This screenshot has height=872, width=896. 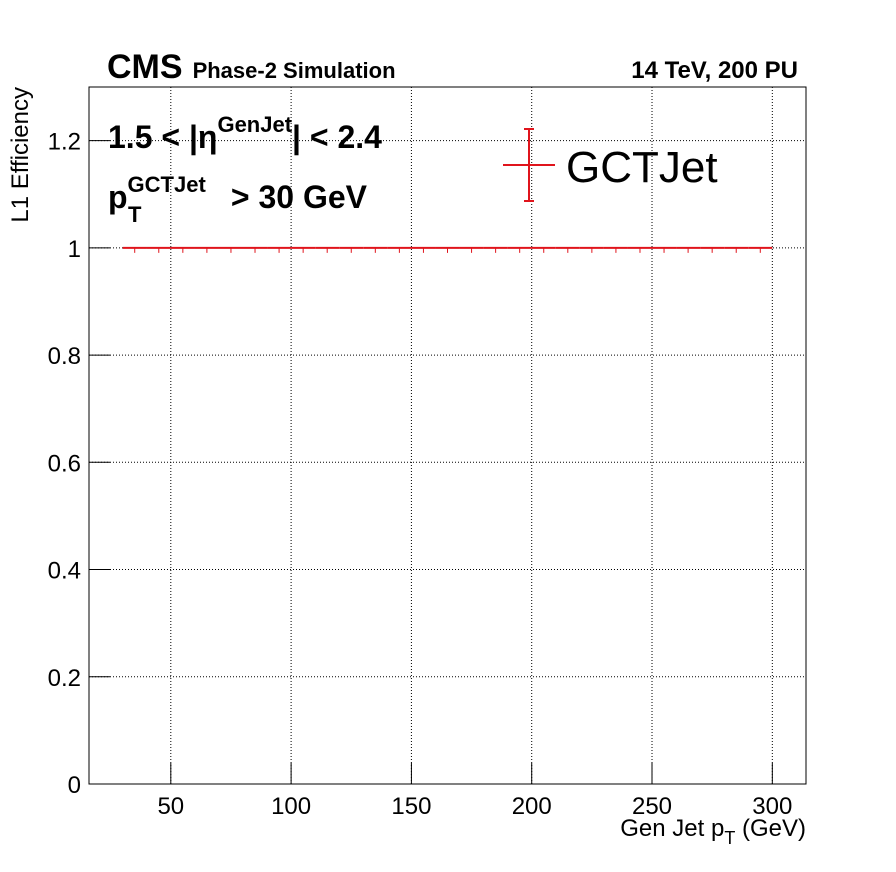 What do you see at coordinates (162, 137) in the screenshot?
I see `annotation-text: 1.5 < |η` at bounding box center [162, 137].